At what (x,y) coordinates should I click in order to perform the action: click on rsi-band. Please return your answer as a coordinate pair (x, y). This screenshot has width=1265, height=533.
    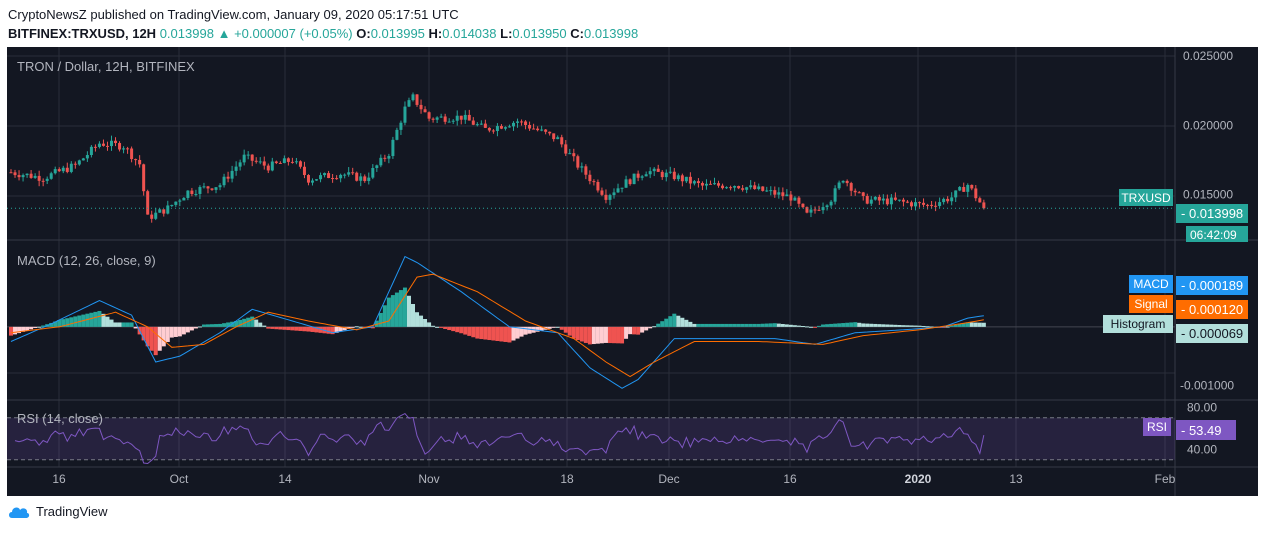
    Looking at the image, I should click on (591, 438).